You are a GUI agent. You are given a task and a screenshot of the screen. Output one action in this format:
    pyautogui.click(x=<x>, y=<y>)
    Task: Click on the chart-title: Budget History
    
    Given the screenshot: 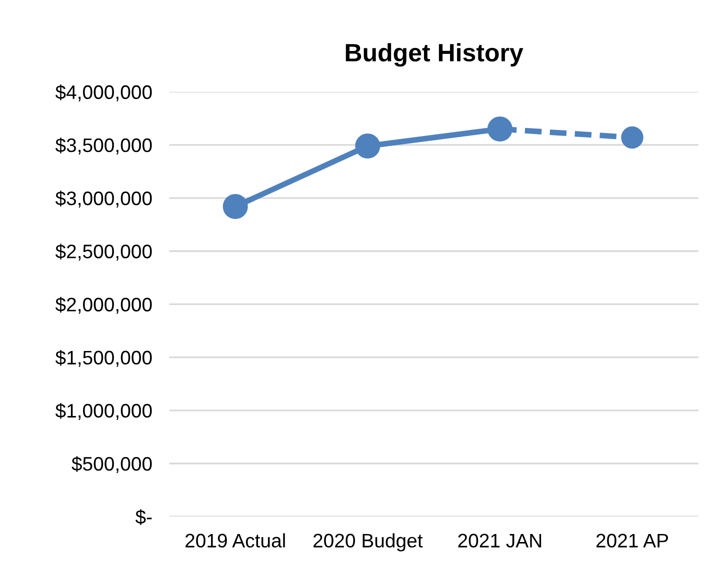 What is the action you would take?
    pyautogui.click(x=435, y=55)
    